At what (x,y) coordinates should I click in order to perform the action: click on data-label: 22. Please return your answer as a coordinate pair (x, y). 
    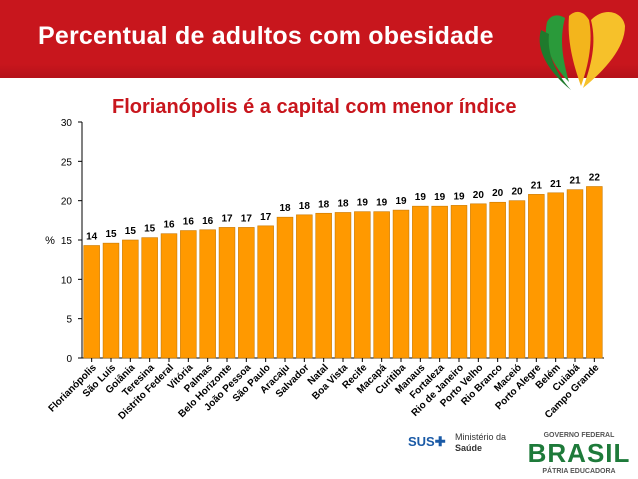
    Looking at the image, I should click on (595, 178).